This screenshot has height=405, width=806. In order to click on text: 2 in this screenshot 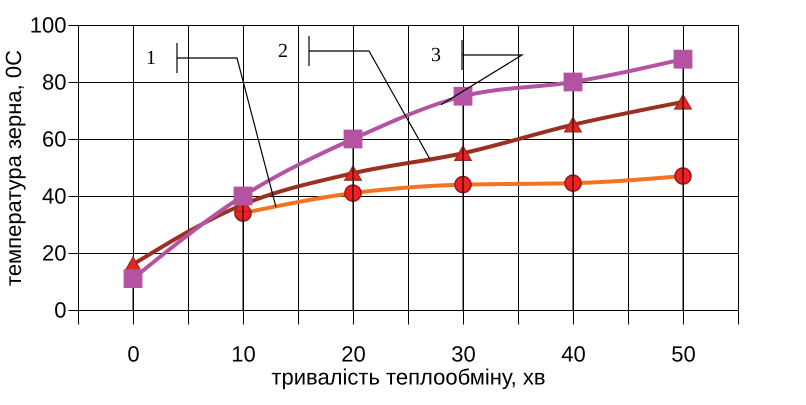, I will do `click(283, 51)`.